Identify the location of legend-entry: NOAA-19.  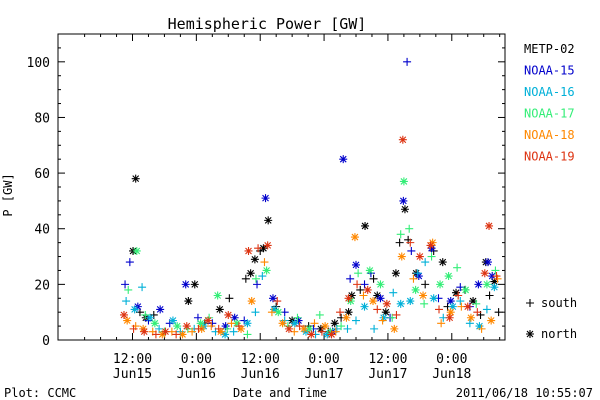
(549, 157).